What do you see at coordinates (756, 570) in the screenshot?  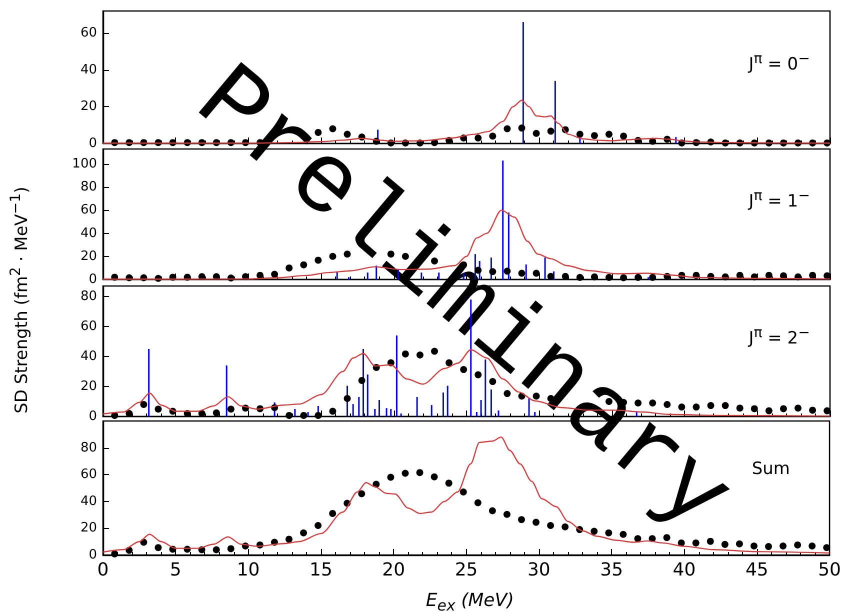 I see `x-tick-label: 45` at bounding box center [756, 570].